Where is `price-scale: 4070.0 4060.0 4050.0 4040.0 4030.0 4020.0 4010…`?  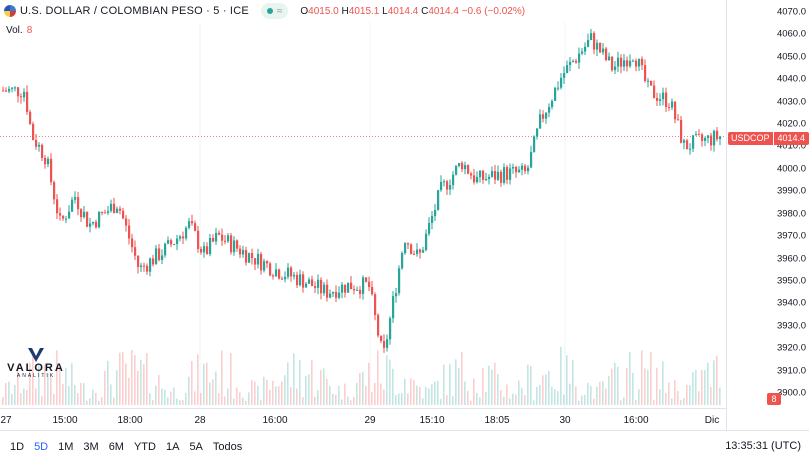
price-scale: 4070.0 4060.0 4050.0 4040.0 4030.0 4020.0 4010… is located at coordinates (767, 215).